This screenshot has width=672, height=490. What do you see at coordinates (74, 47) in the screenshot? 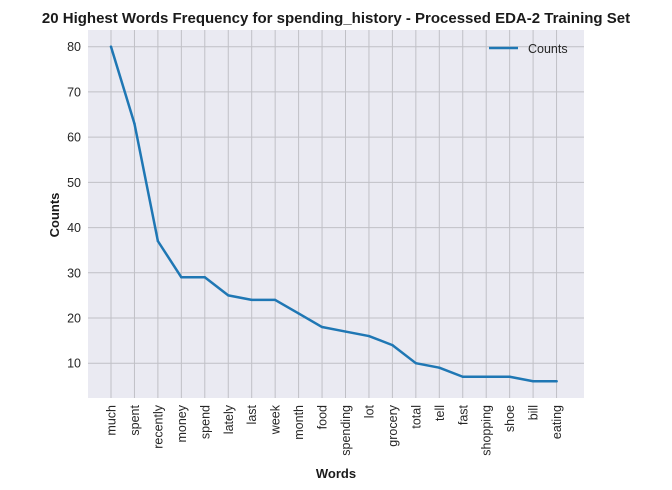
I see `y-tick-label: 80` at bounding box center [74, 47].